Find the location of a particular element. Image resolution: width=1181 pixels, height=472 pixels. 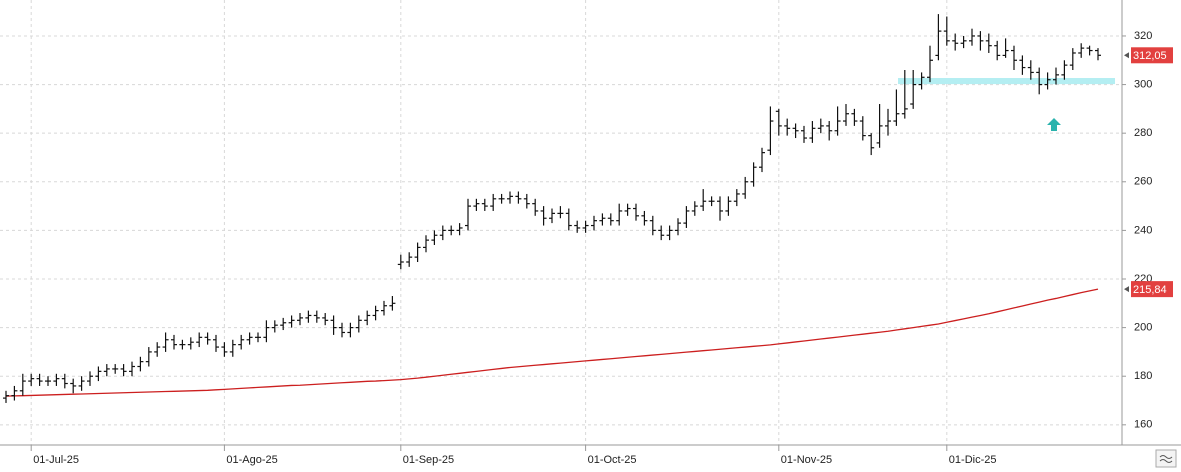

y-tick-label: 160 is located at coordinates (1143, 425).